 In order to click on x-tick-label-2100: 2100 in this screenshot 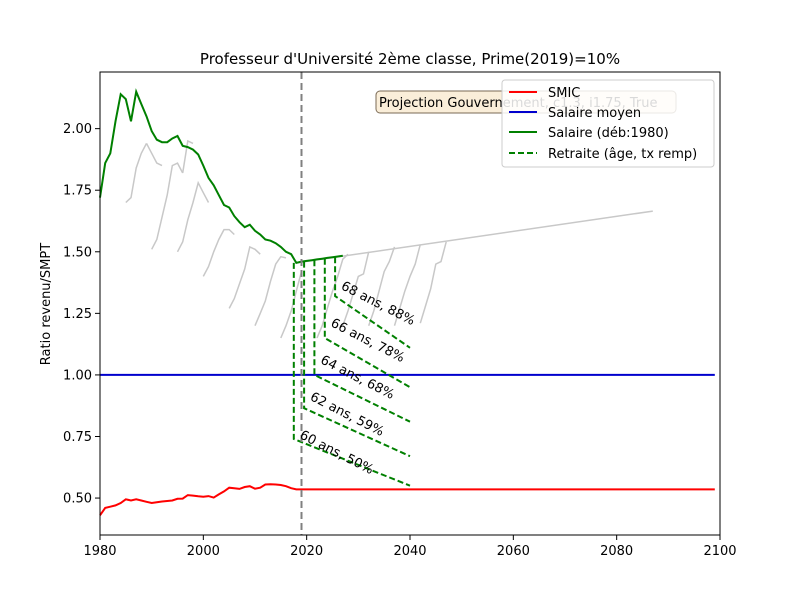, I will do `click(719, 551)`.